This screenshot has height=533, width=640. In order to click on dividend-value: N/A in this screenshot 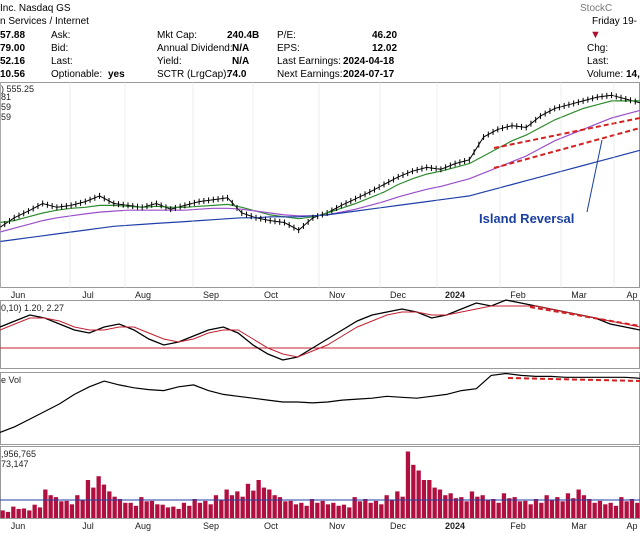, I will do `click(241, 48)`.